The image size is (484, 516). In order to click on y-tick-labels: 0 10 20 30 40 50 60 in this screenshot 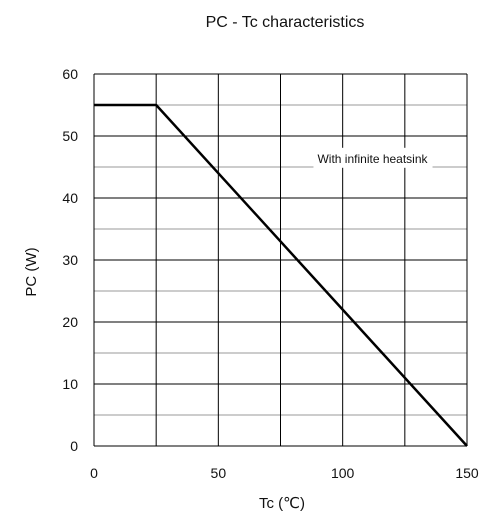, I will do `click(70, 260)`.